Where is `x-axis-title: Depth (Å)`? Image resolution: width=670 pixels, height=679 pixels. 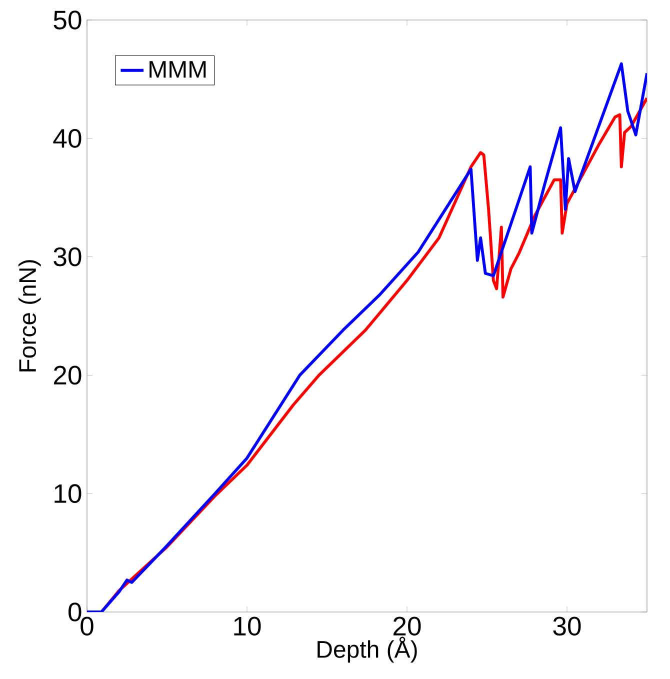
x-axis-title: Depth (Å) is located at coordinates (367, 649).